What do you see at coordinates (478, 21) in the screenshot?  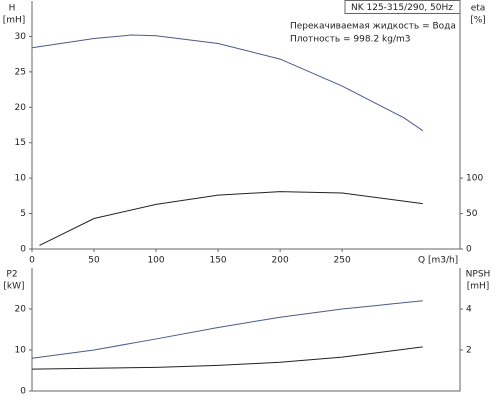 I see `y2-unit: [%]` at bounding box center [478, 21].